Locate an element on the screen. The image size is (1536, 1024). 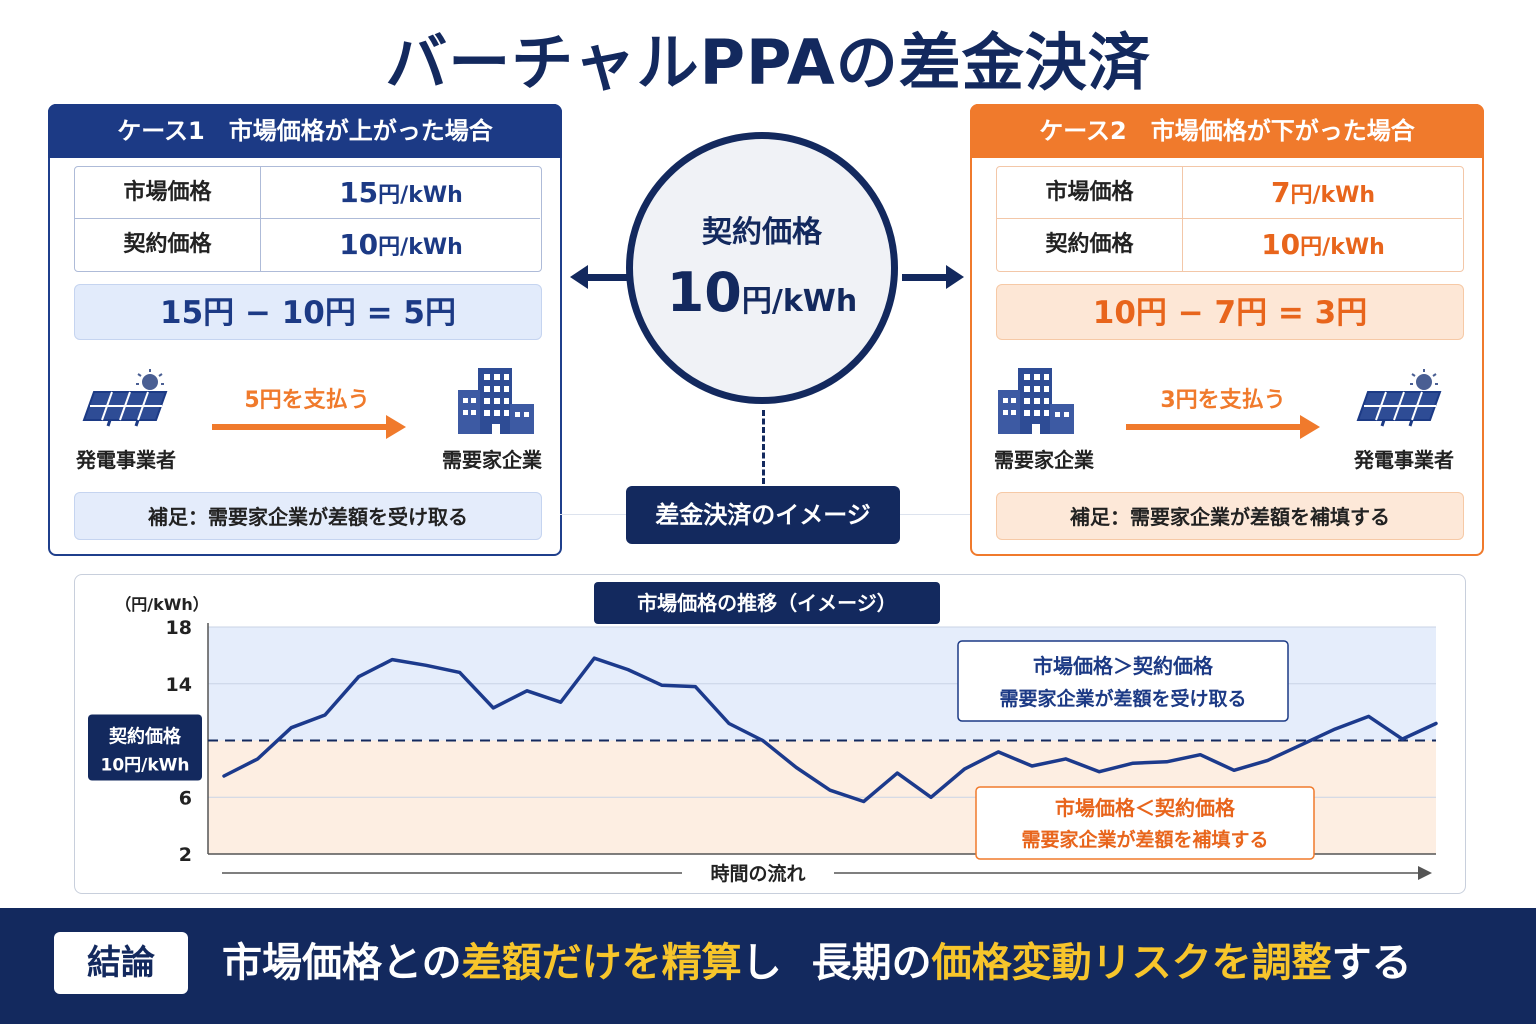
contract-price-badge is located at coordinates (145, 747).